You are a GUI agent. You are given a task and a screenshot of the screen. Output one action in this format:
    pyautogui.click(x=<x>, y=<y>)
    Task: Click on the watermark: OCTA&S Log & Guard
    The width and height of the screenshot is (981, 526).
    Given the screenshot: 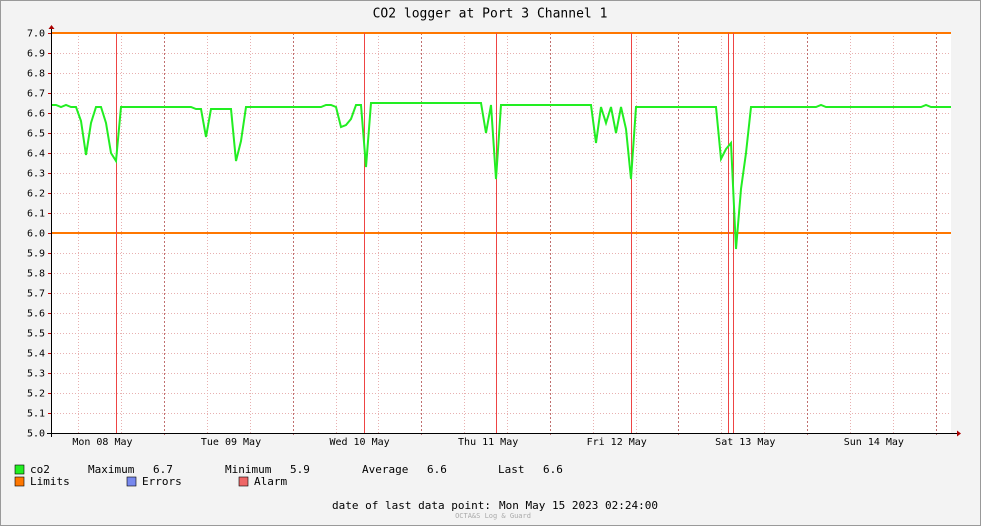 What is the action you would take?
    pyautogui.click(x=493, y=516)
    